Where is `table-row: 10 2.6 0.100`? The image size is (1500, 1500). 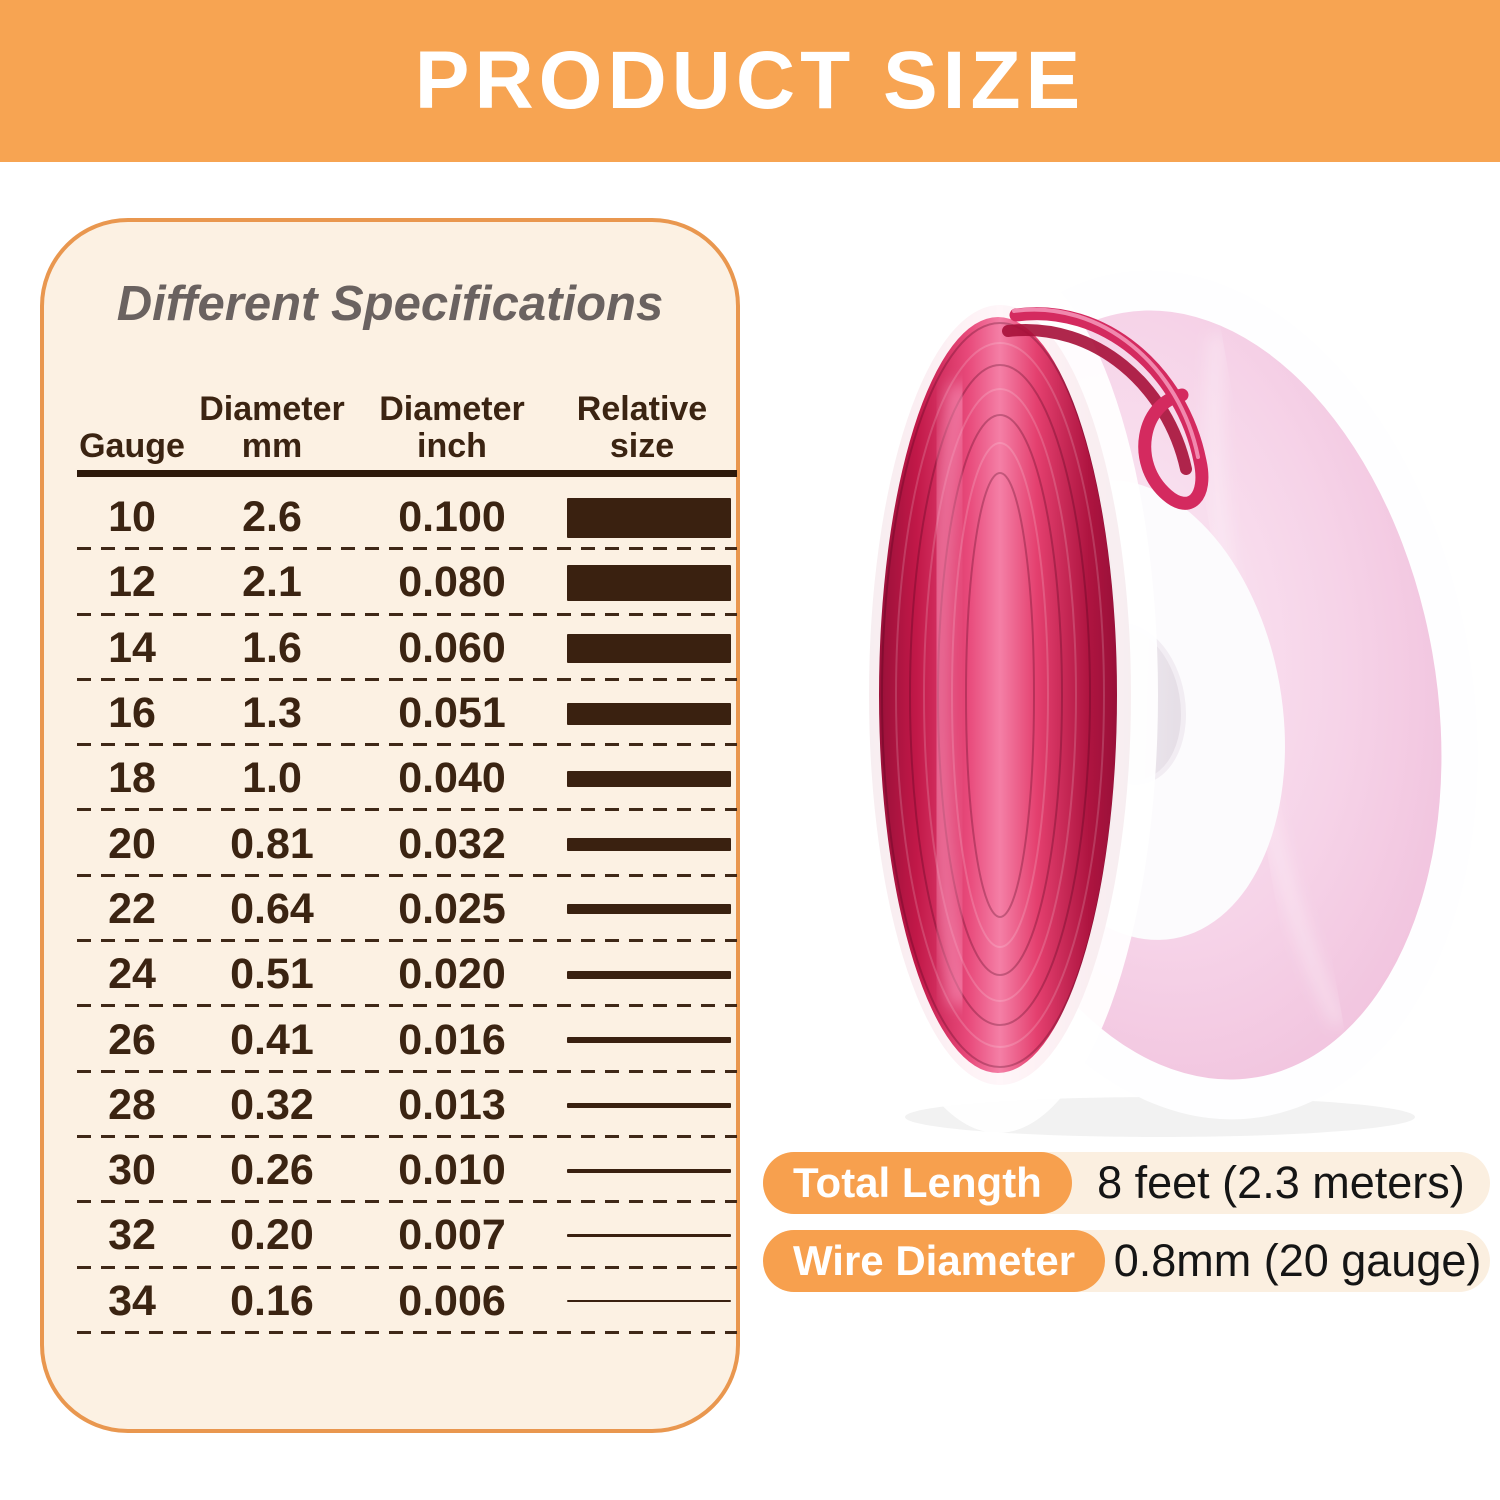
table-row: 10 2.6 0.100 is located at coordinates (407, 518).